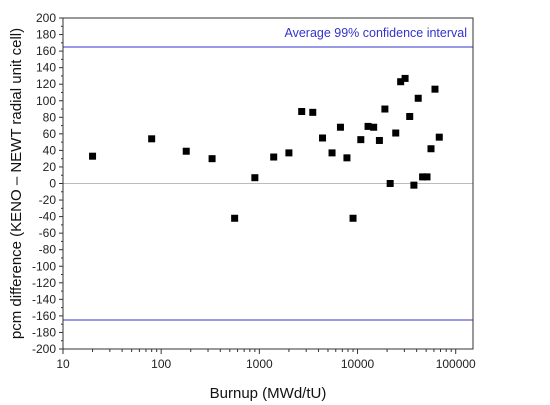 This screenshot has height=405, width=550. What do you see at coordinates (268, 393) in the screenshot?
I see `x-axis-title: Burnup (MWd/tU)` at bounding box center [268, 393].